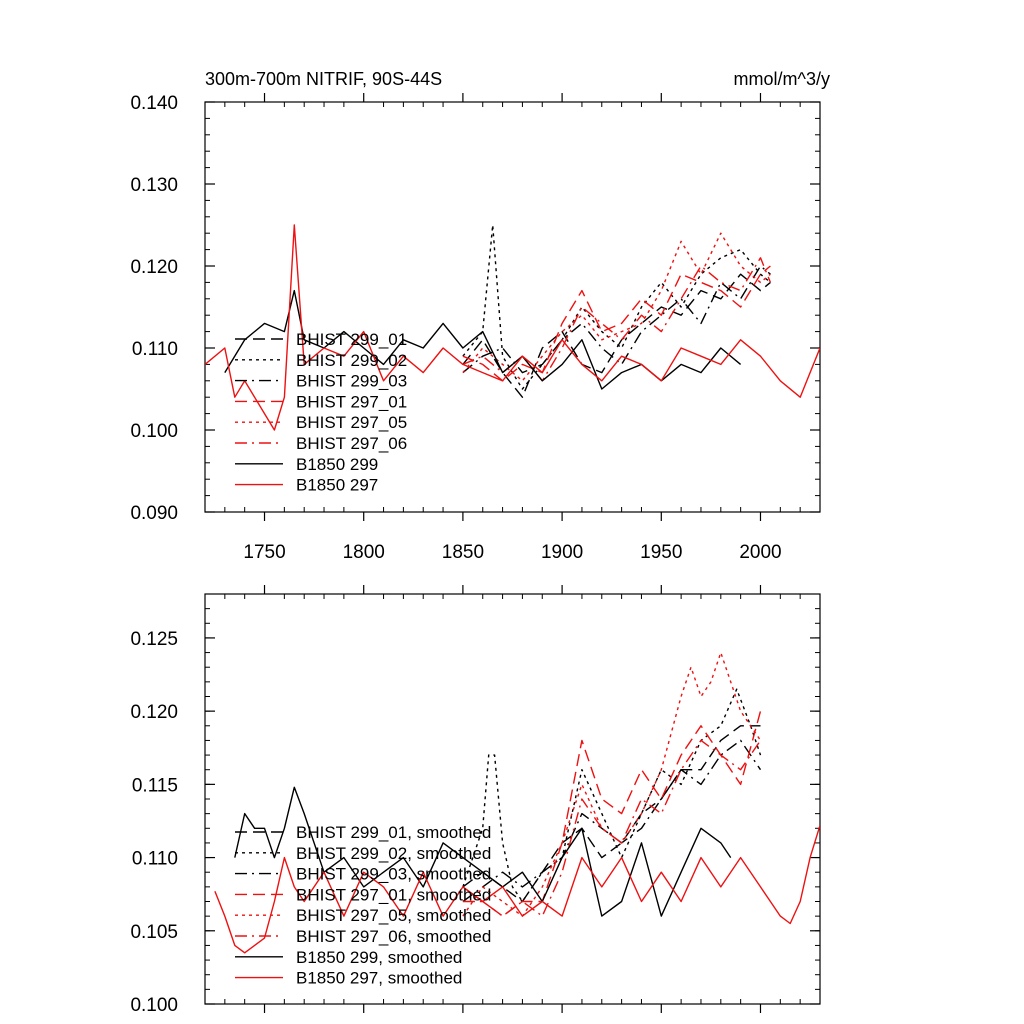 The width and height of the screenshot is (1024, 1024). What do you see at coordinates (337, 485) in the screenshot?
I see `legend-label: B1850 297` at bounding box center [337, 485].